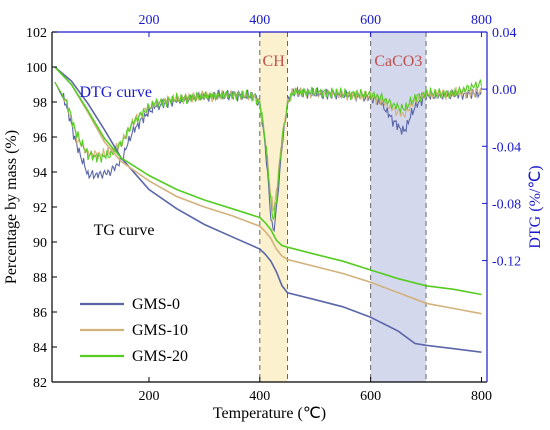 This screenshot has height=430, width=550. I want to click on y-tick-label: 82, so click(40, 383).